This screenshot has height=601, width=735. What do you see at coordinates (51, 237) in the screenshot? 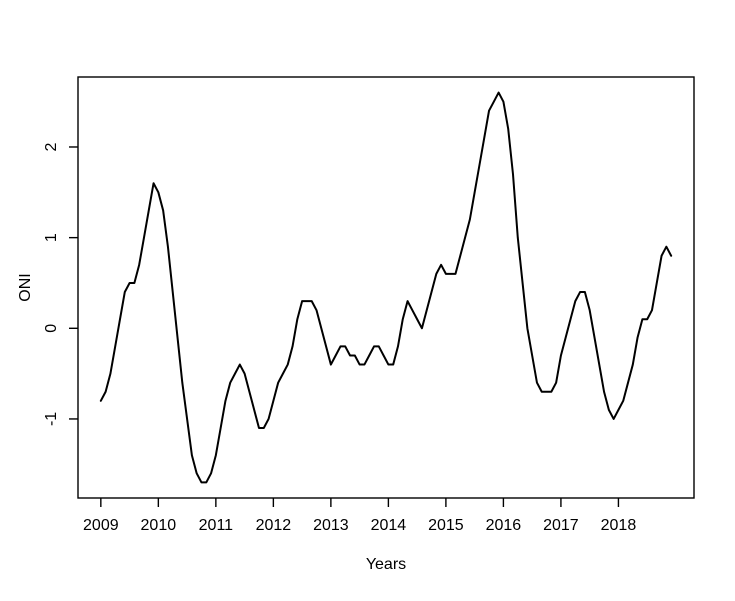
I see `y-tick-label: 1` at bounding box center [51, 237].